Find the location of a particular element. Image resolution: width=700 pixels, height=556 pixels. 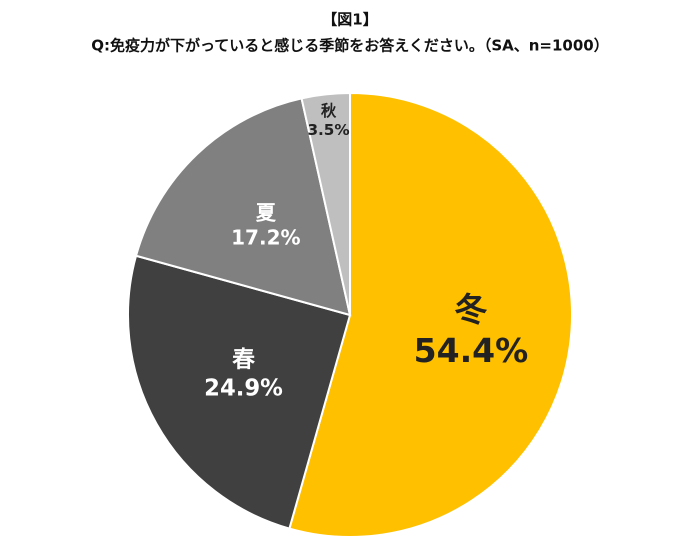

chart-title: 【図1】 is located at coordinates (349, 20).